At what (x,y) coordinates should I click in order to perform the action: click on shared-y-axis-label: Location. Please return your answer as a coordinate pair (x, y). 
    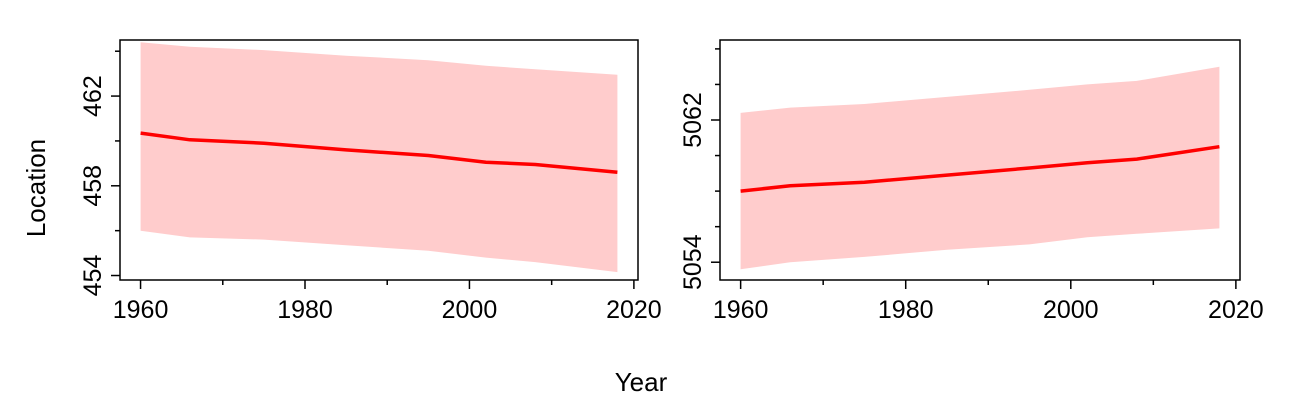
    Looking at the image, I should click on (36, 188).